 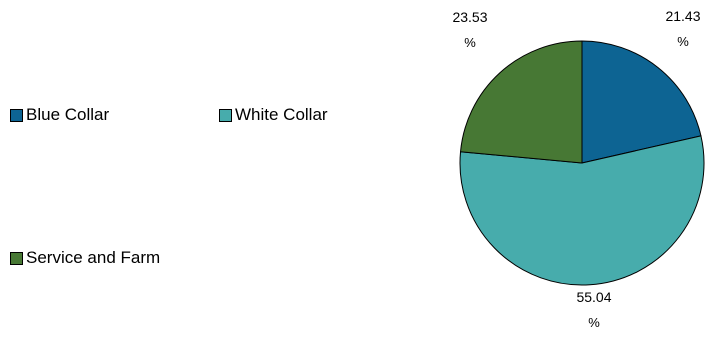 What do you see at coordinates (521, 102) in the screenshot?
I see `pie-slice-service-and-farm` at bounding box center [521, 102].